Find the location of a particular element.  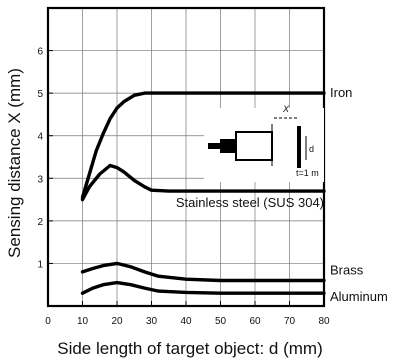

sensor-body is located at coordinates (254, 146).